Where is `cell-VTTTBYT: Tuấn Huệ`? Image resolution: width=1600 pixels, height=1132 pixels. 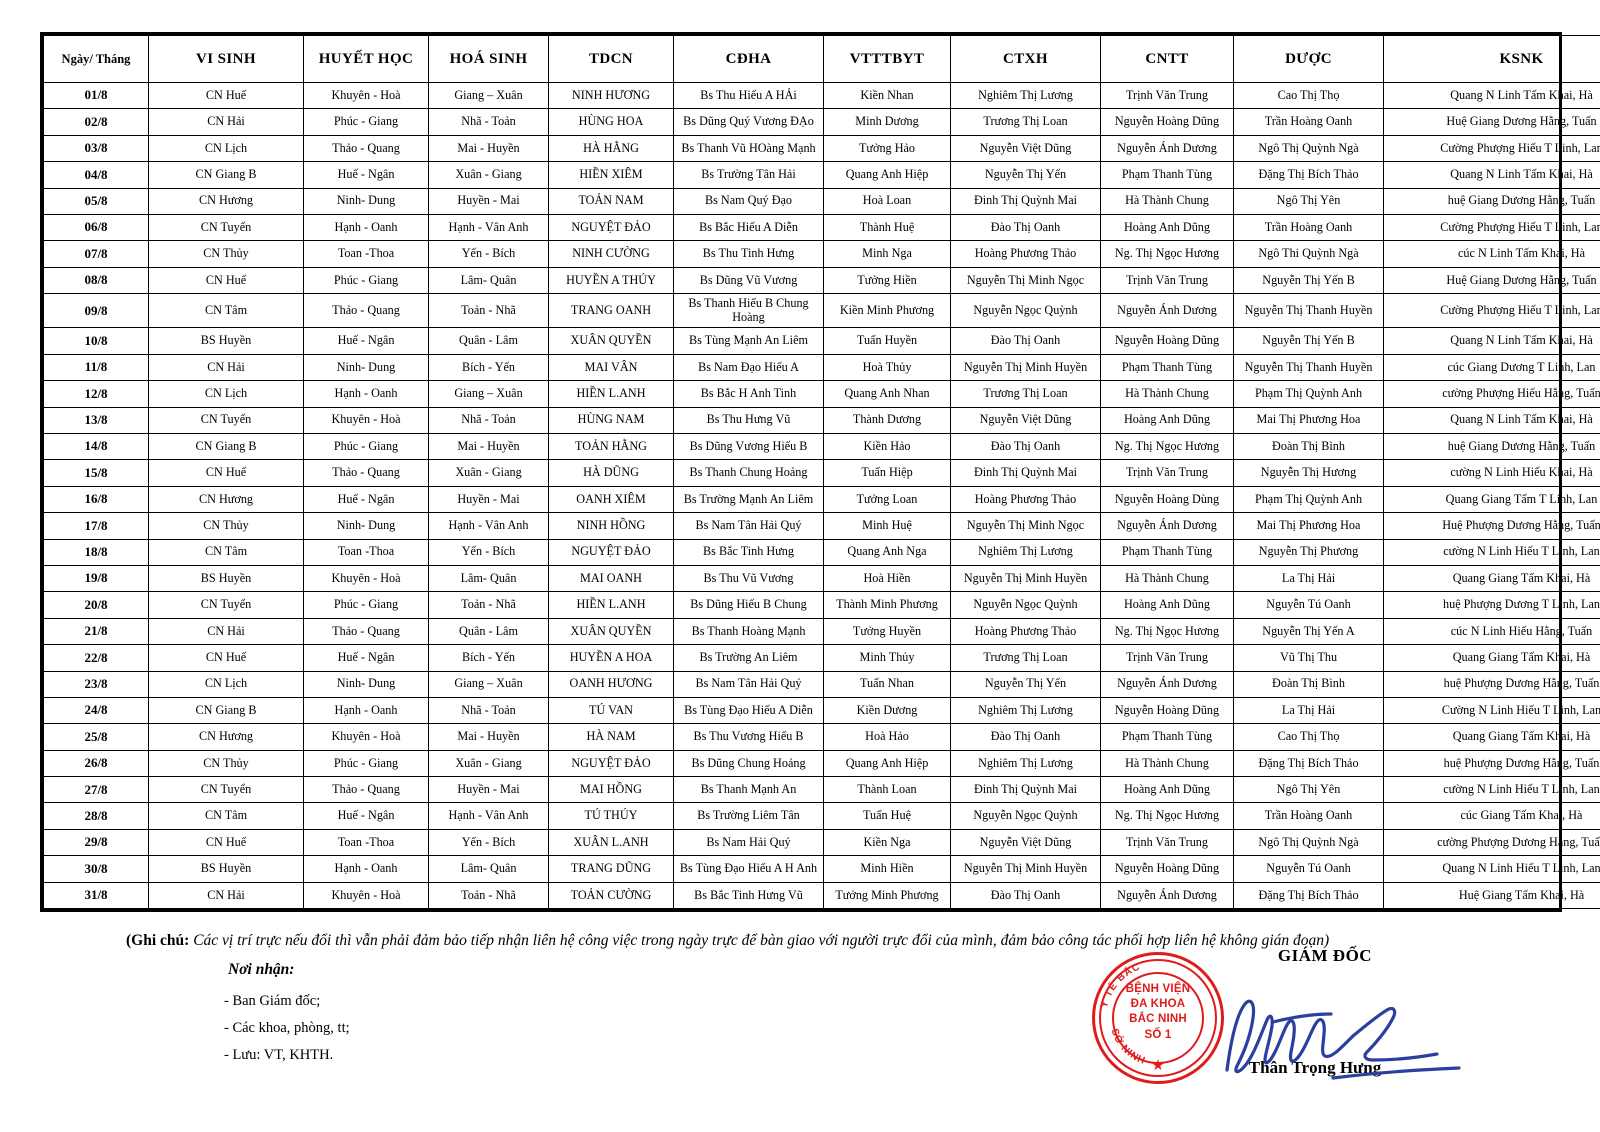
cell-VTTTBYT: Tuấn Huệ is located at coordinates (887, 816).